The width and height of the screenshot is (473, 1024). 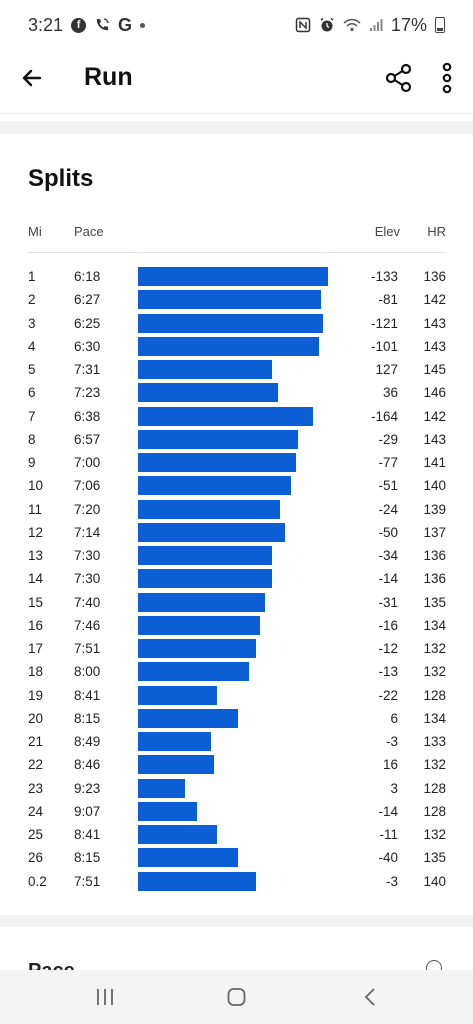 I want to click on split-mile: 13, so click(x=36, y=555).